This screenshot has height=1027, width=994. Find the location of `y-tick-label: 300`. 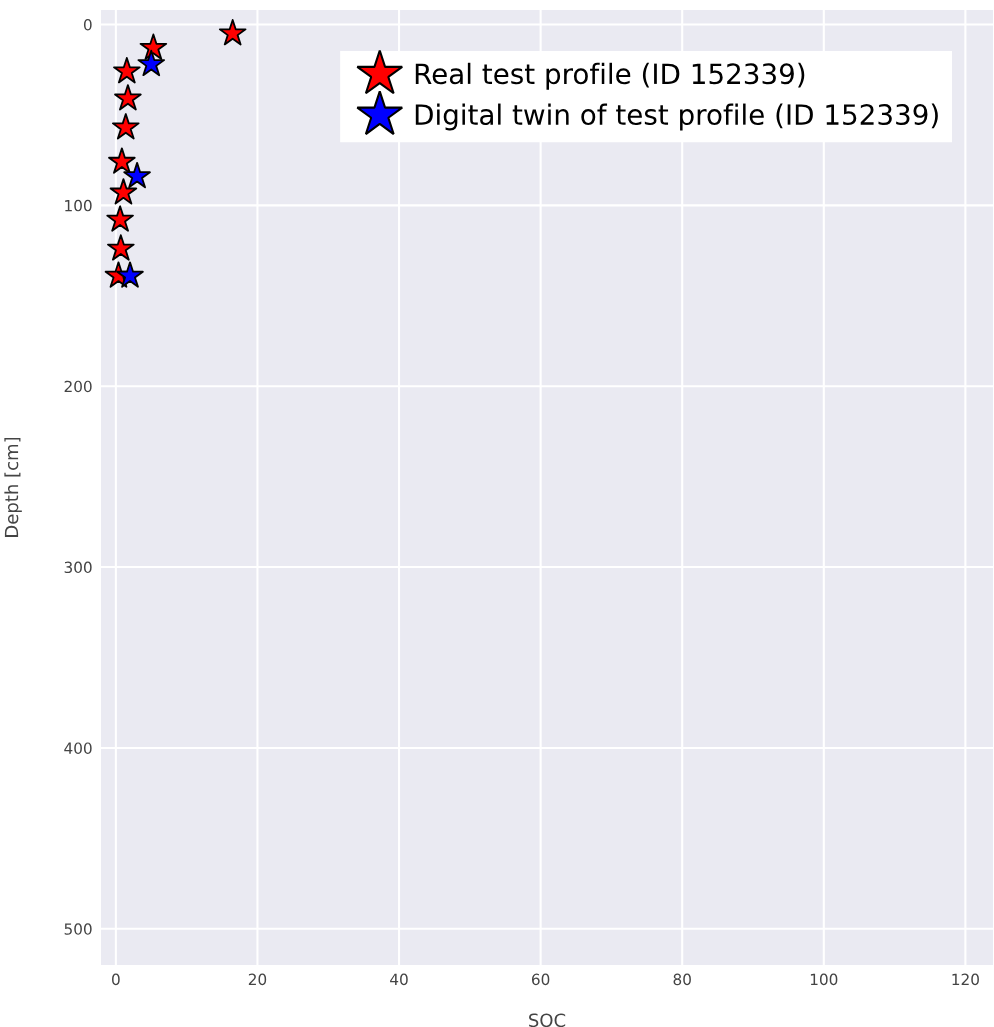

y-tick-label: 300 is located at coordinates (78, 567).